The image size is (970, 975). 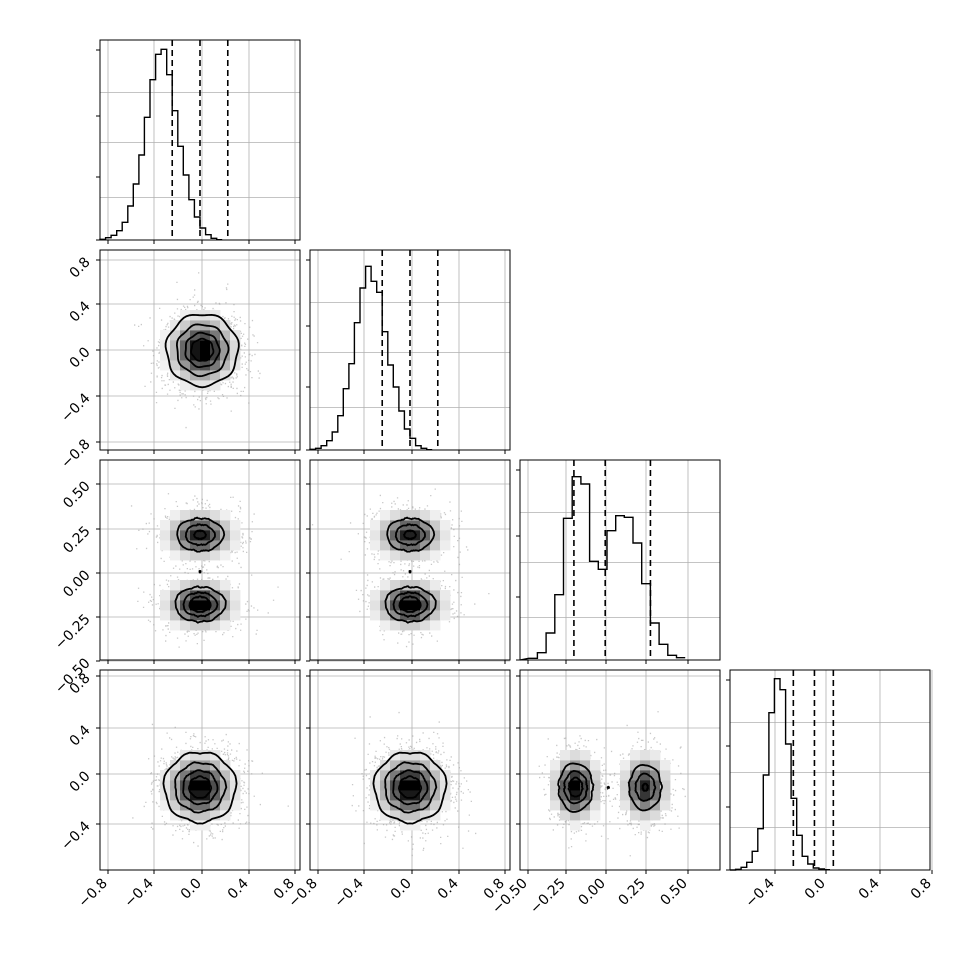 What do you see at coordinates (401, 889) in the screenshot?
I see `xtick-label-col1: 0.0` at bounding box center [401, 889].